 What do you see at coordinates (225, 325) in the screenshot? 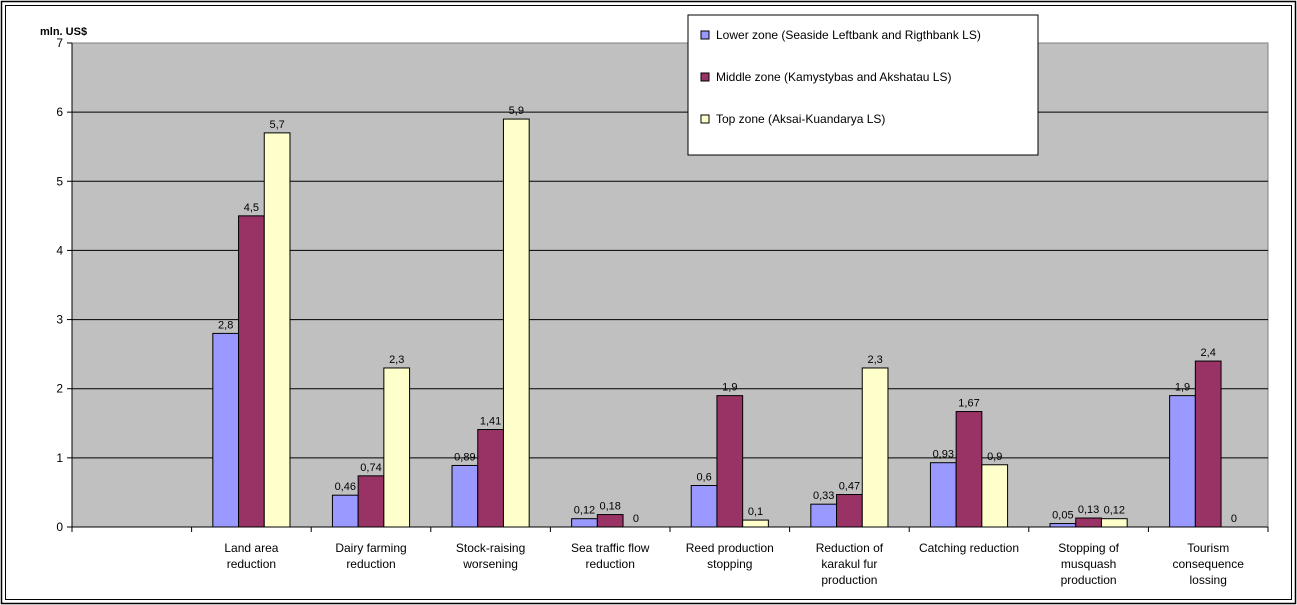
I see `bar-value-label: 2,8` at bounding box center [225, 325].